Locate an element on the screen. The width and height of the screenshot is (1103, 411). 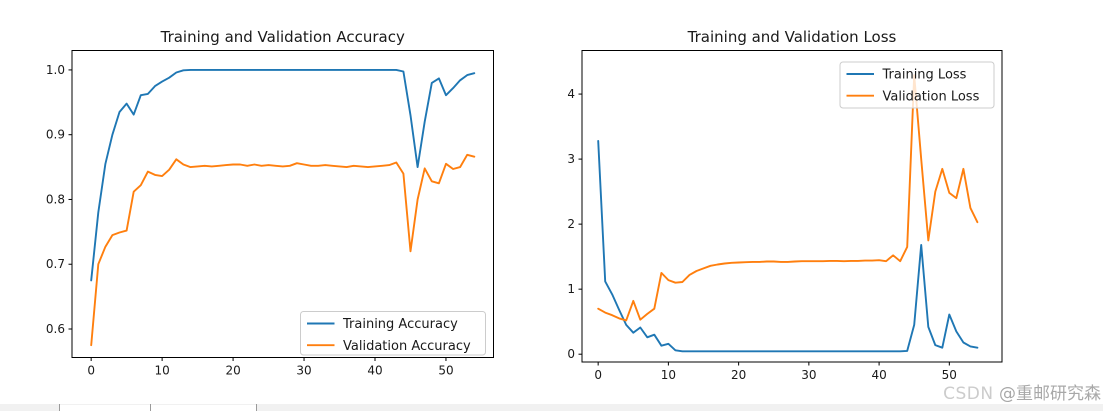
y-tick-label: 1.0 is located at coordinates (55, 70).